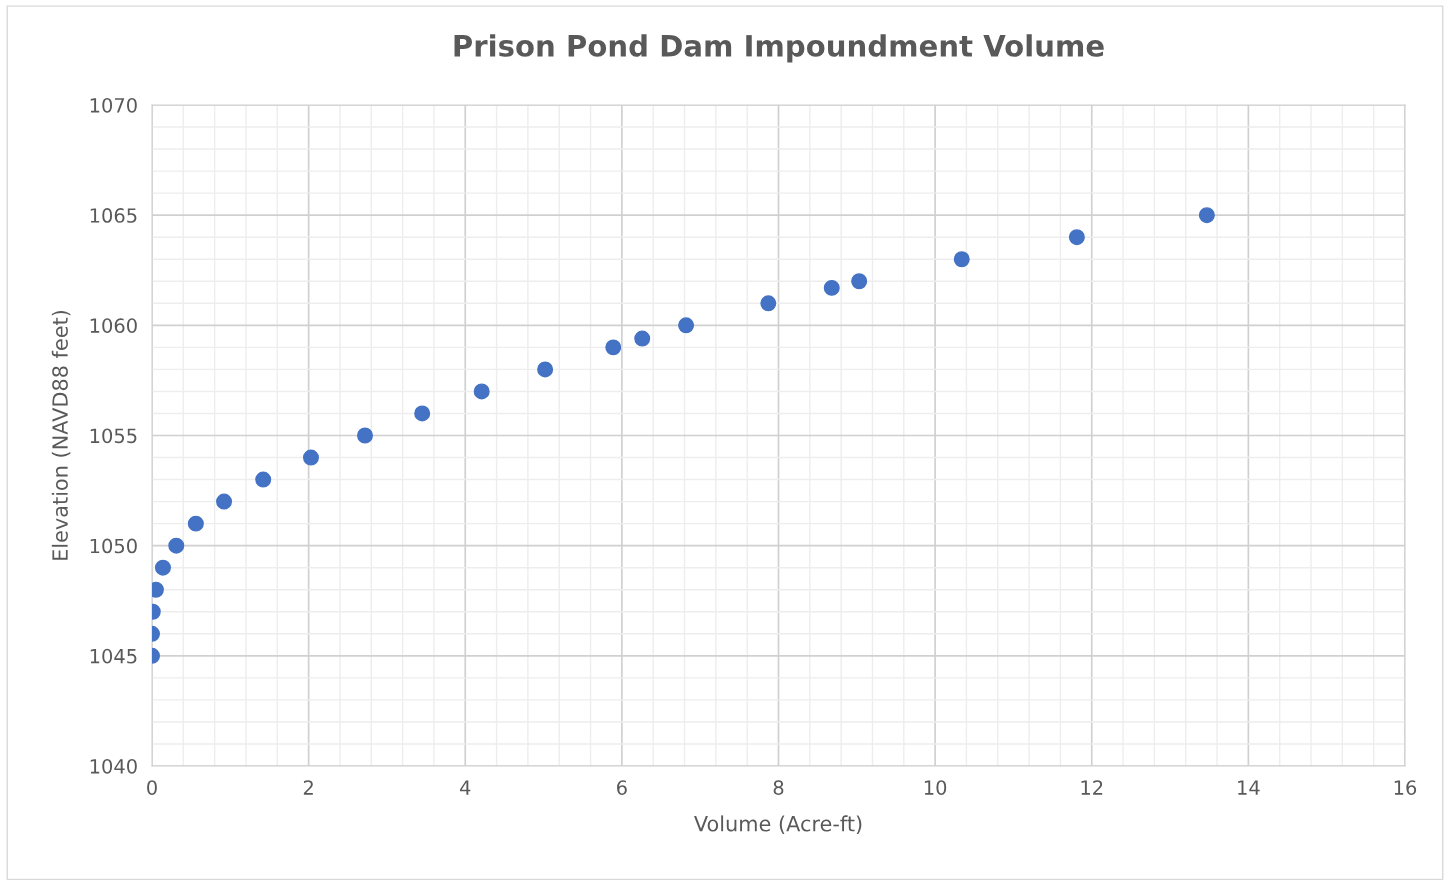  I want to click on y-tick-label: 1055, so click(113, 436).